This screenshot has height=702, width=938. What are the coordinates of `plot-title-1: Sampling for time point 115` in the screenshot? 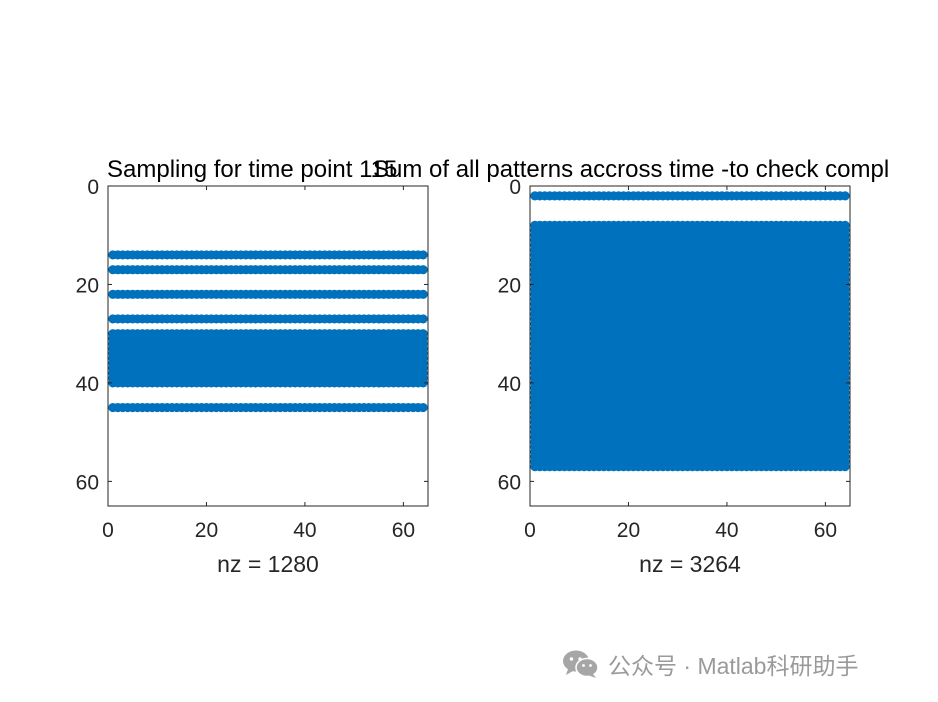 It's located at (252, 169).